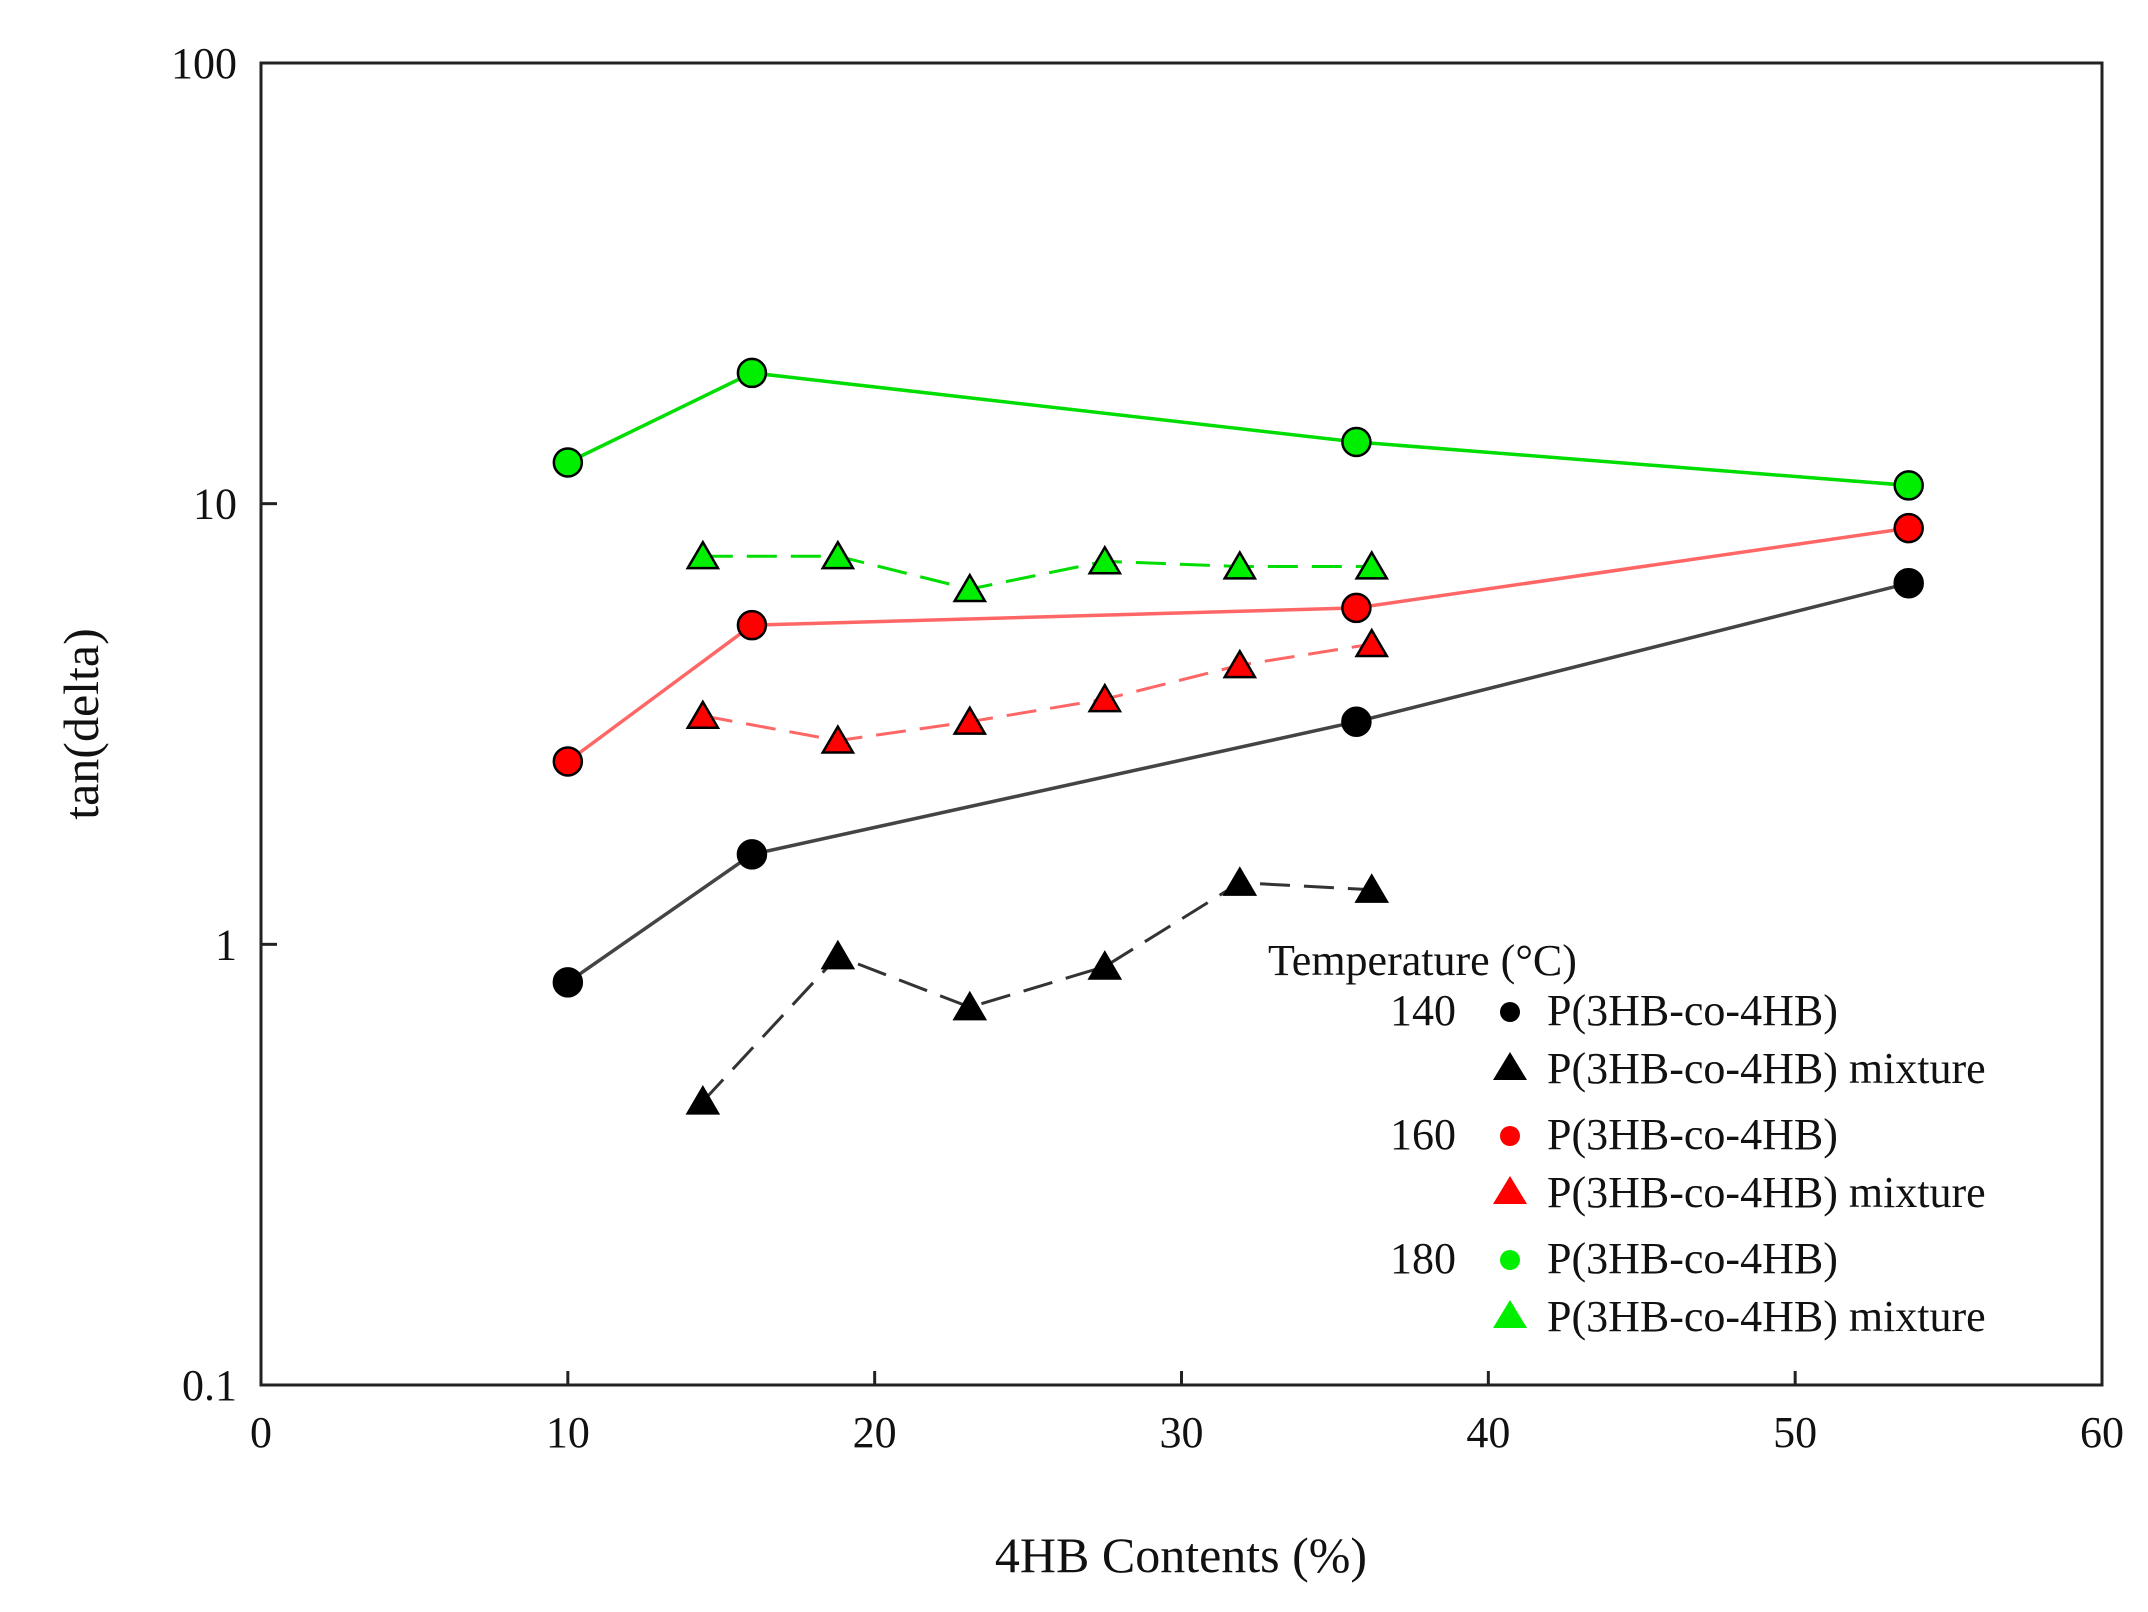  What do you see at coordinates (1510, 1190) in the screenshot?
I see `legend-marker-160-triangle` at bounding box center [1510, 1190].